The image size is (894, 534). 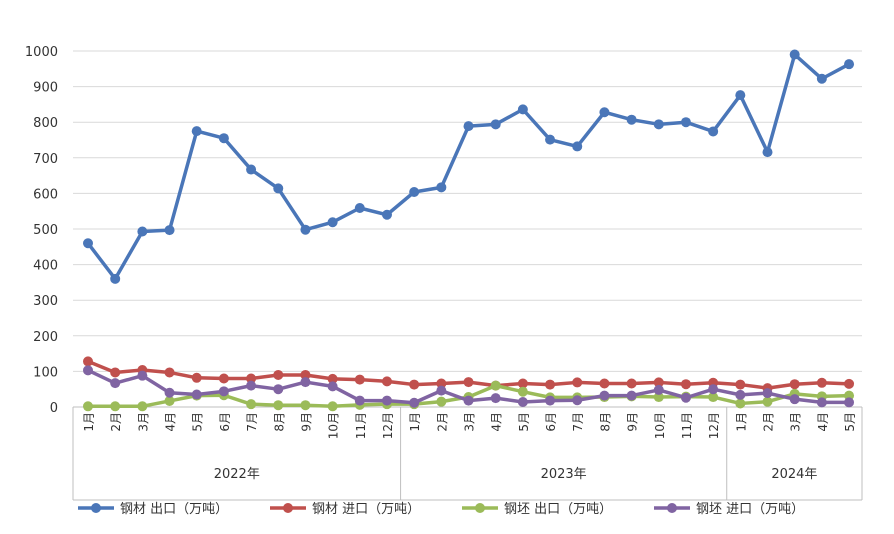 What do you see at coordinates (564, 474) in the screenshot?
I see `year-label: 2023年` at bounding box center [564, 474].